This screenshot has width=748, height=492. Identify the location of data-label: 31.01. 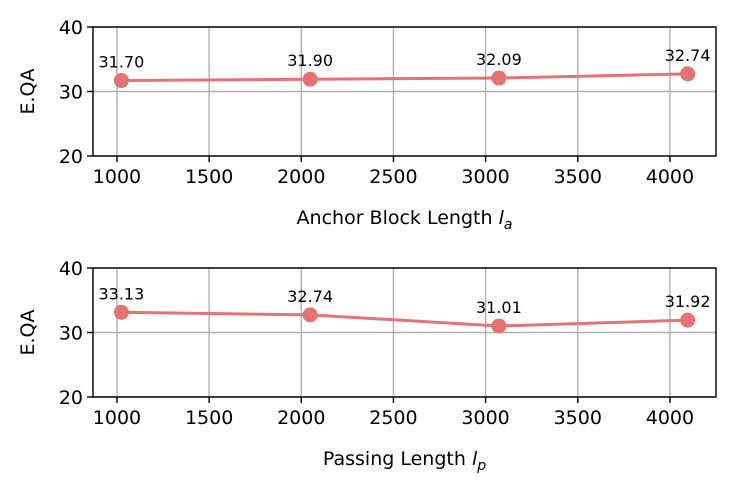
(499, 307).